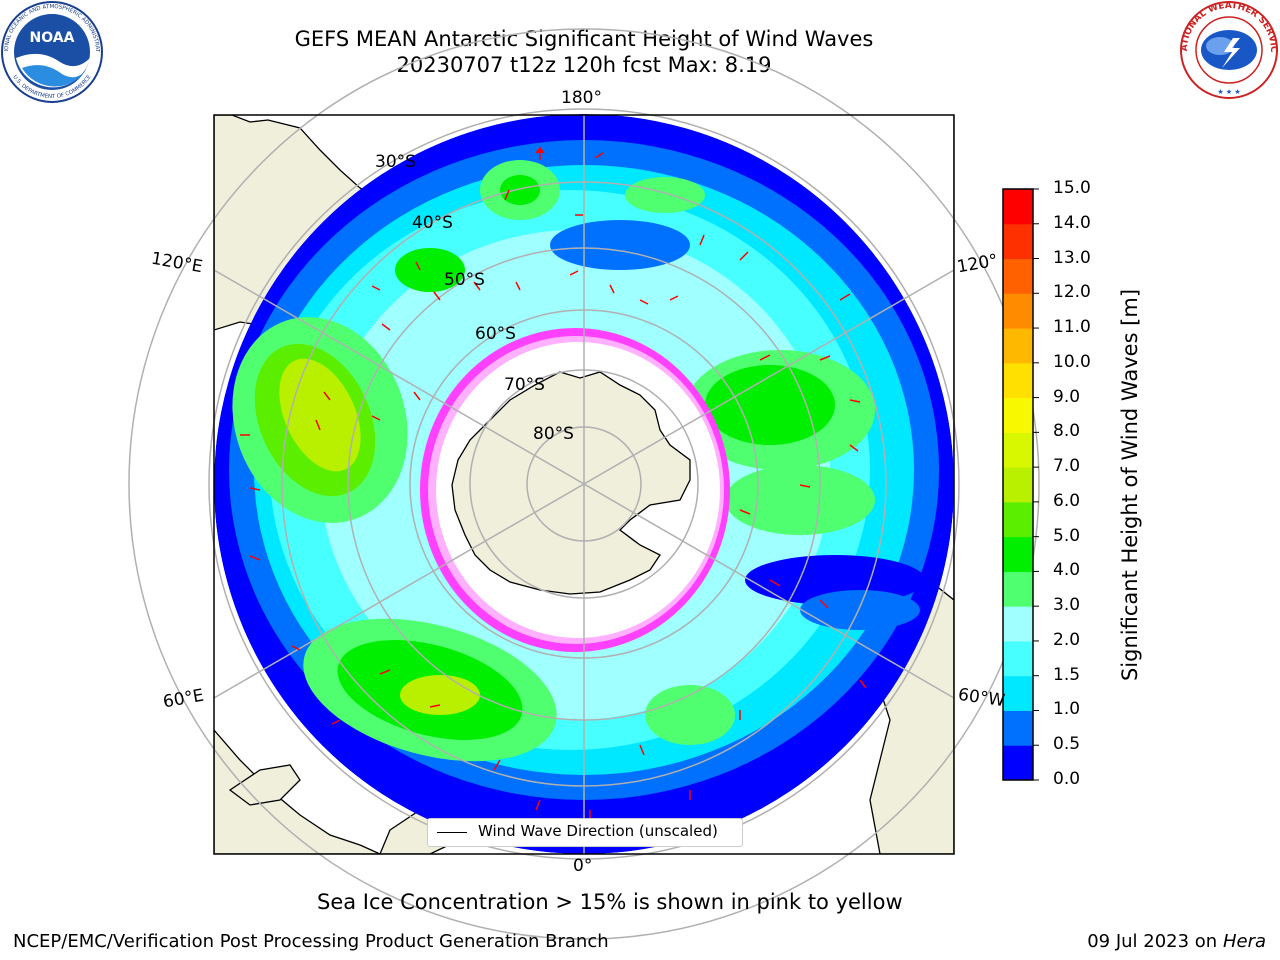 This screenshot has width=1280, height=960. I want to click on madagascar-land, so click(264, 785).